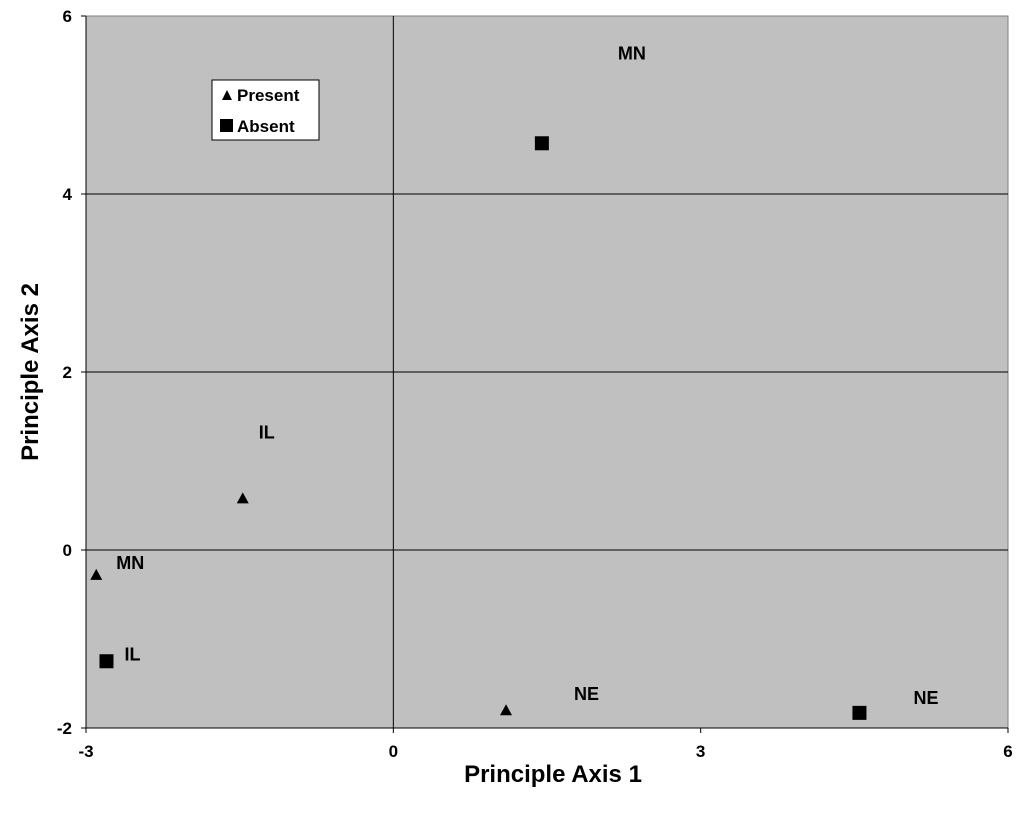 This screenshot has height=821, width=1018. I want to click on point-absent-ne, so click(859, 712).